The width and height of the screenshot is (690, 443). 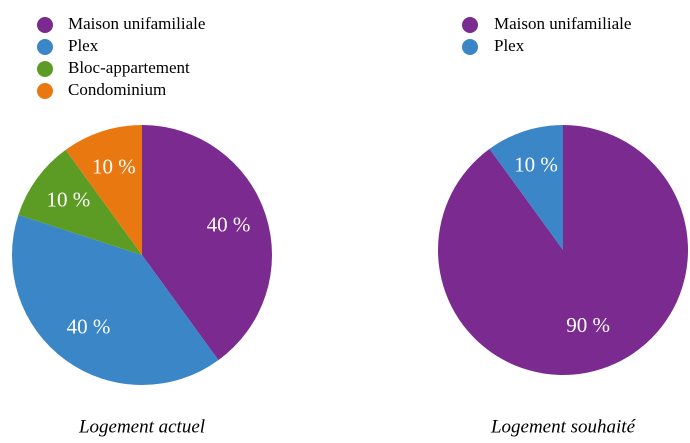 I want to click on legend-label: Condominium, so click(x=117, y=89).